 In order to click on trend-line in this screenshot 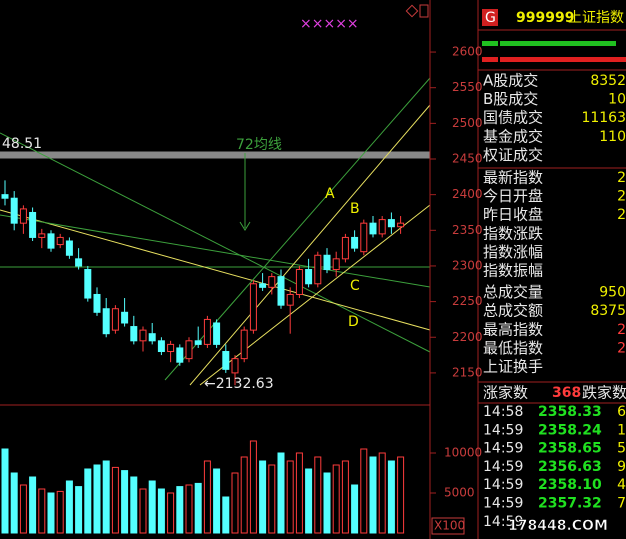, I will do `click(215, 251)`.